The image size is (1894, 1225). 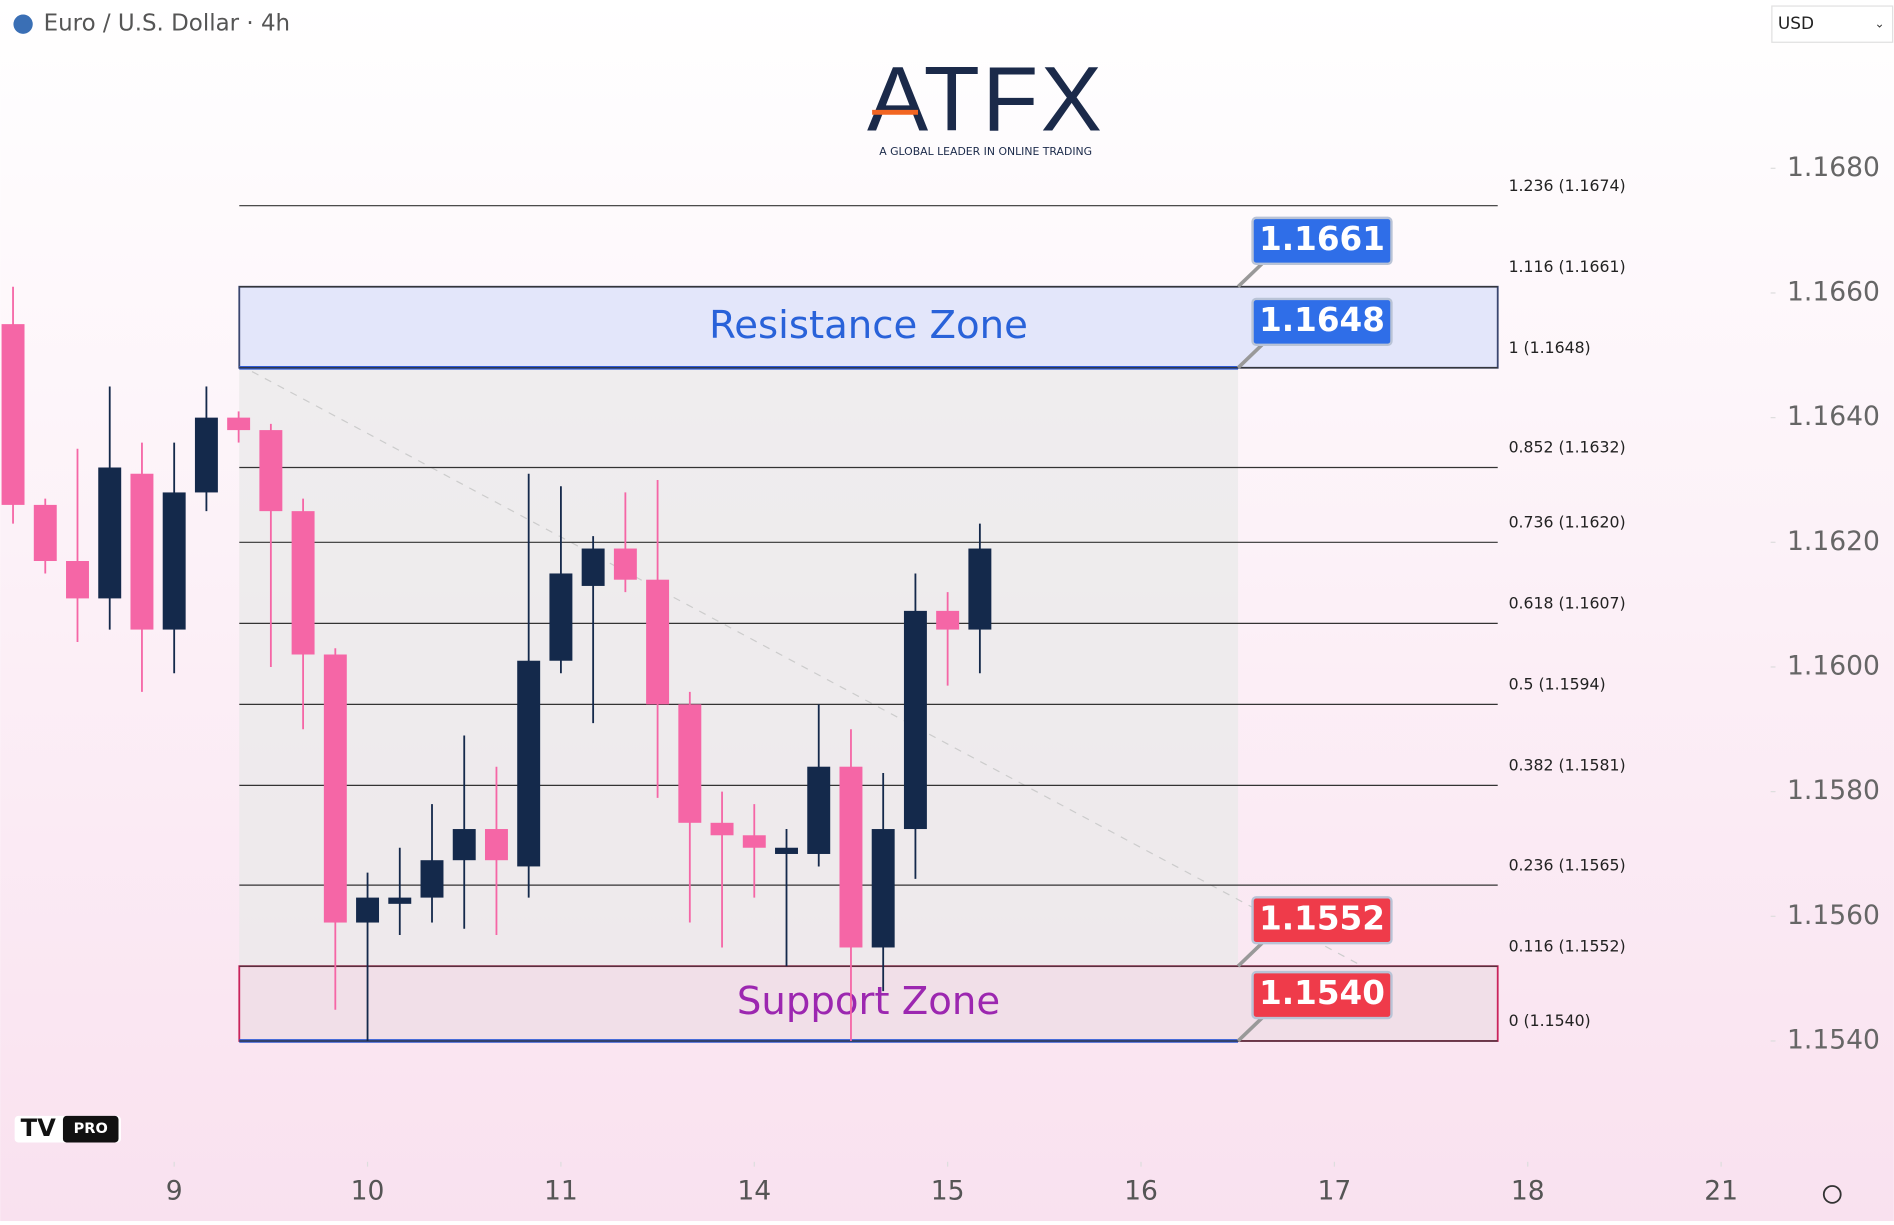 What do you see at coordinates (868, 1001) in the screenshot?
I see `zone-label: Support Zone` at bounding box center [868, 1001].